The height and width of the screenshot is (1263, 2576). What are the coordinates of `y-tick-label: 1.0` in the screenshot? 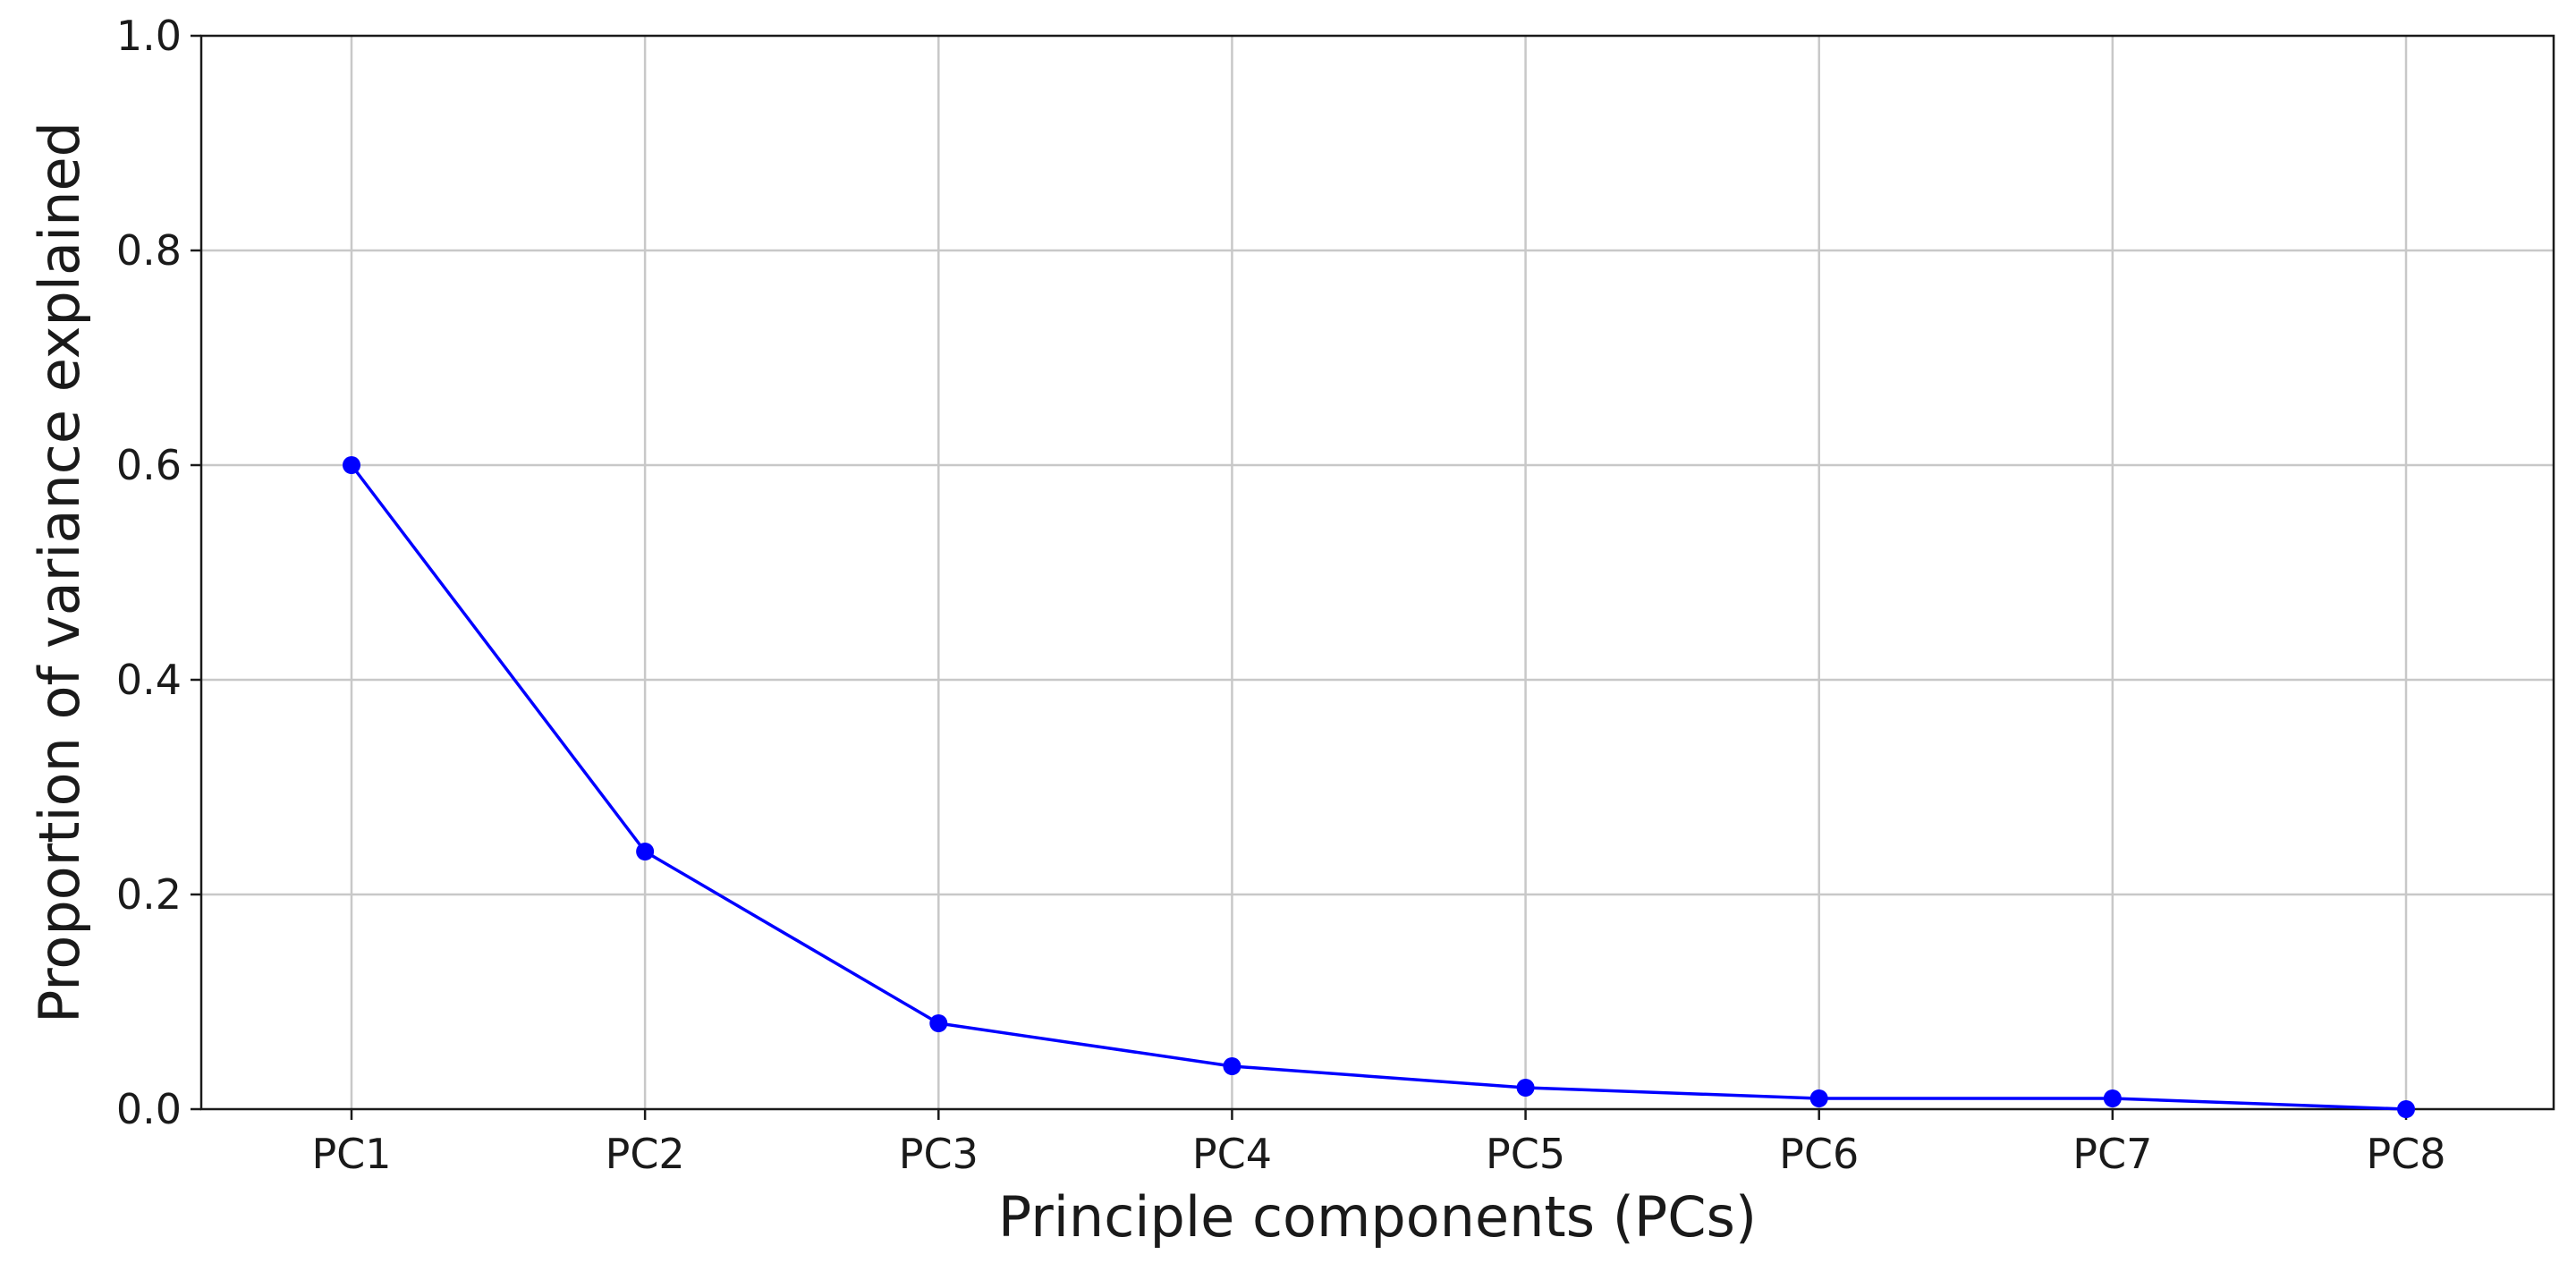 It's located at (149, 36).